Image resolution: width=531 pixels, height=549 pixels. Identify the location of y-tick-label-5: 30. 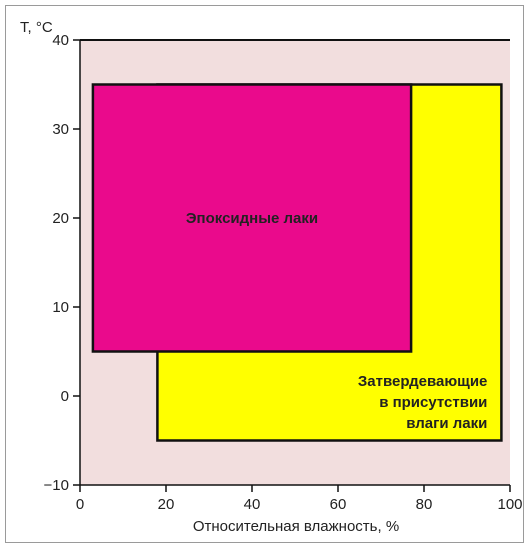
(60, 129).